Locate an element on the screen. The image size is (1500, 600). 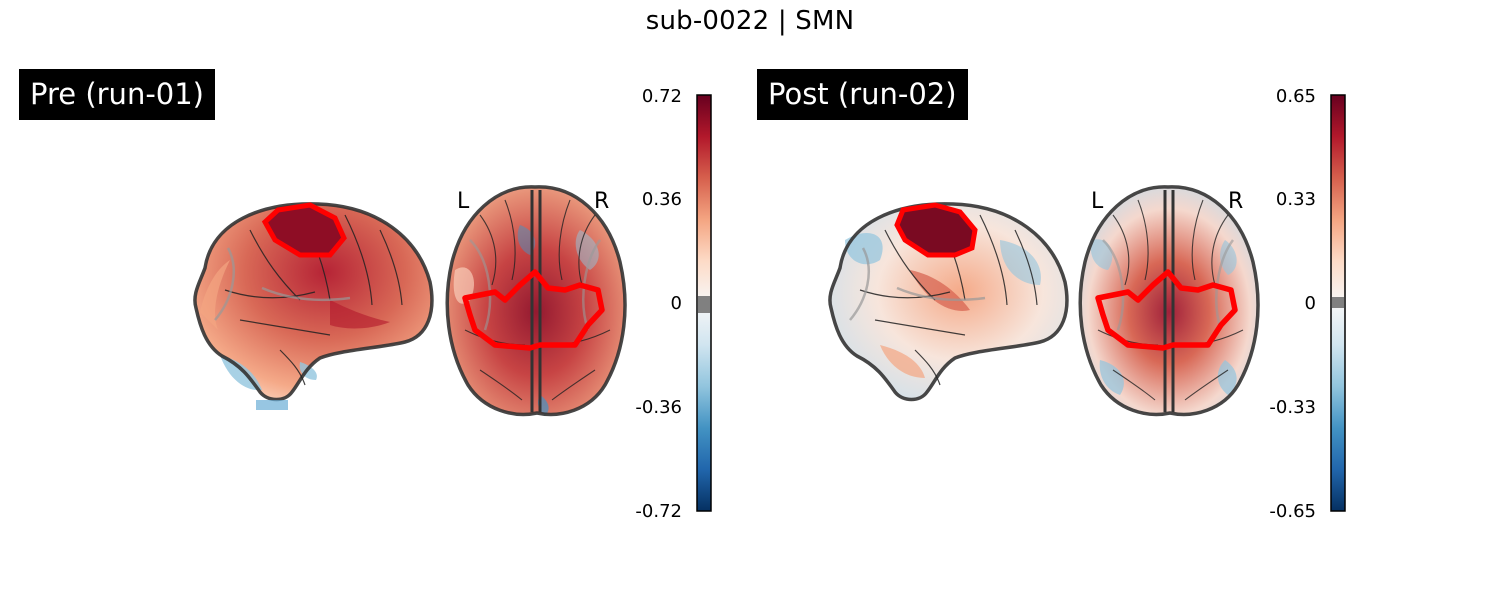
pre-colorbar-tick-mid-high: 0.36 is located at coordinates (661, 199).